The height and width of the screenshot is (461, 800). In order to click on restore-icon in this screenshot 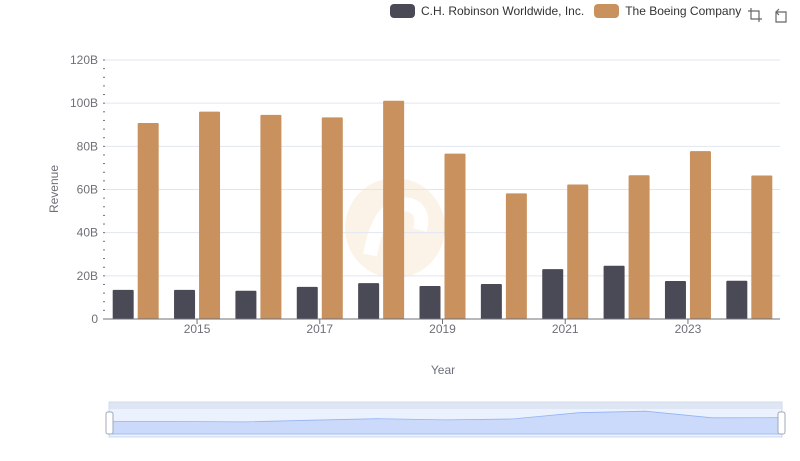, I will do `click(781, 15)`.